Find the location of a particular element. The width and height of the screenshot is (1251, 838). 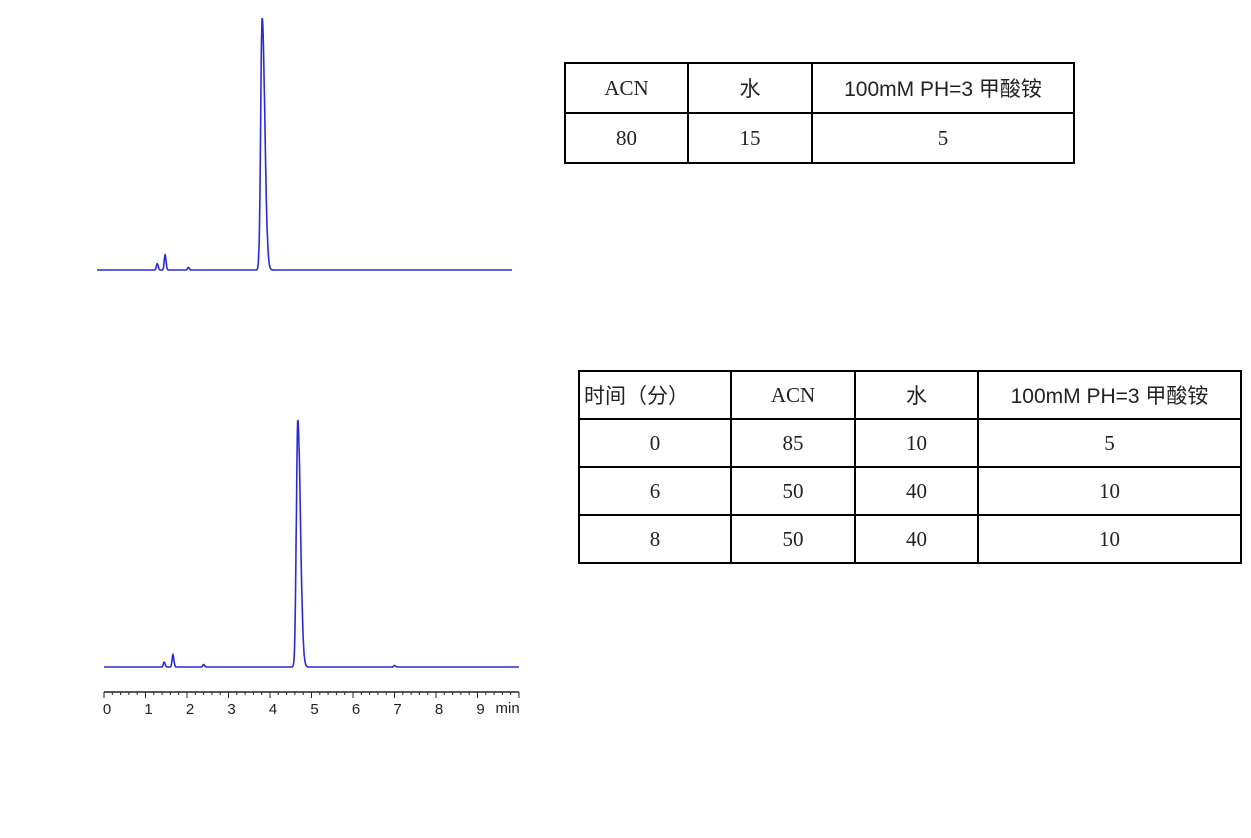

table-row: 8 50 40 10 is located at coordinates (910, 539).